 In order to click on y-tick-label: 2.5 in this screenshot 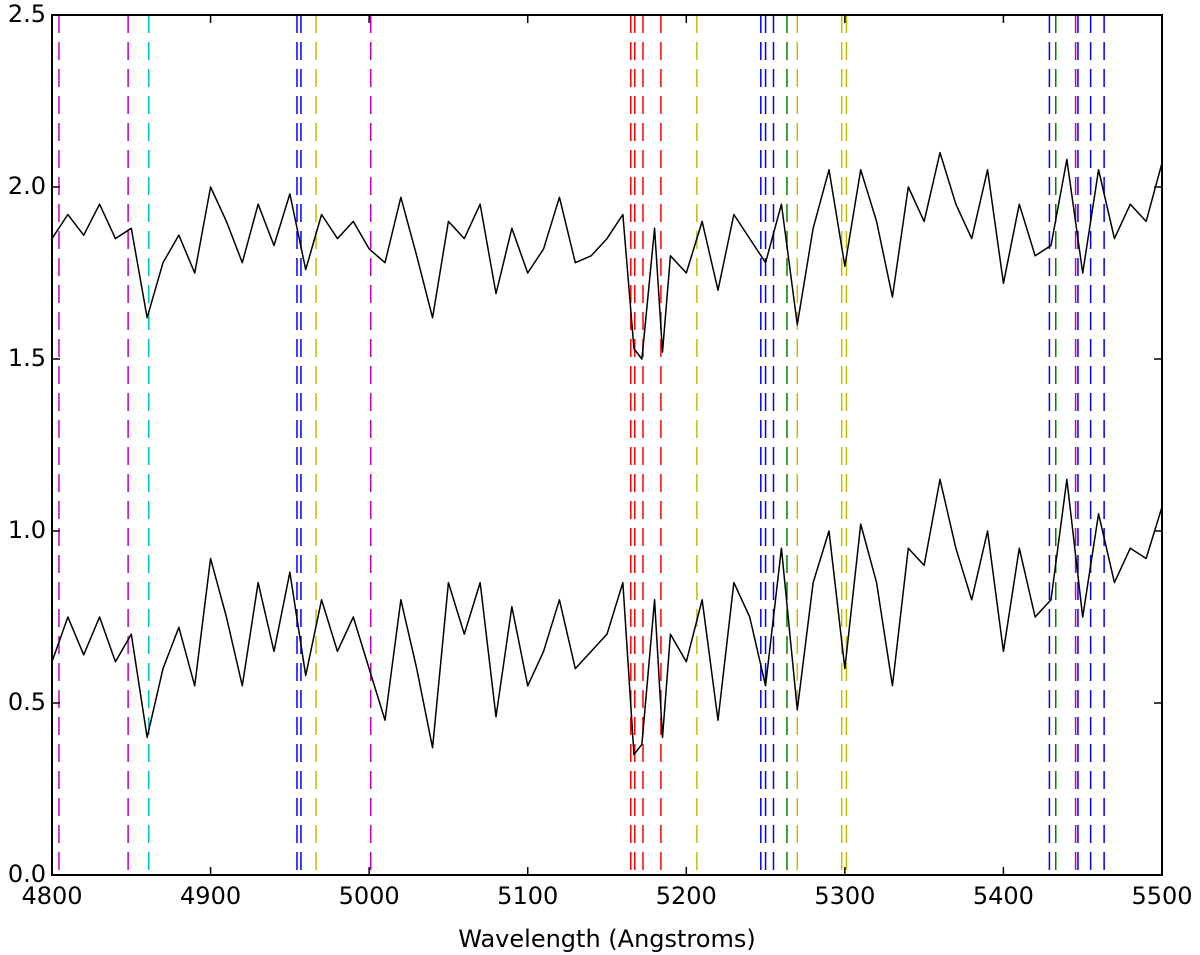, I will do `click(27, 14)`.